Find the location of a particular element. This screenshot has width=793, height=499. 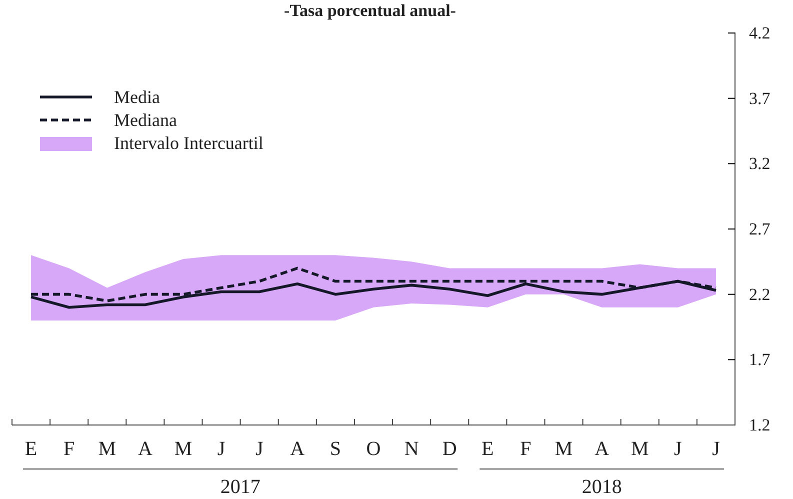

y-tick-label: 2.2 is located at coordinates (759, 294).